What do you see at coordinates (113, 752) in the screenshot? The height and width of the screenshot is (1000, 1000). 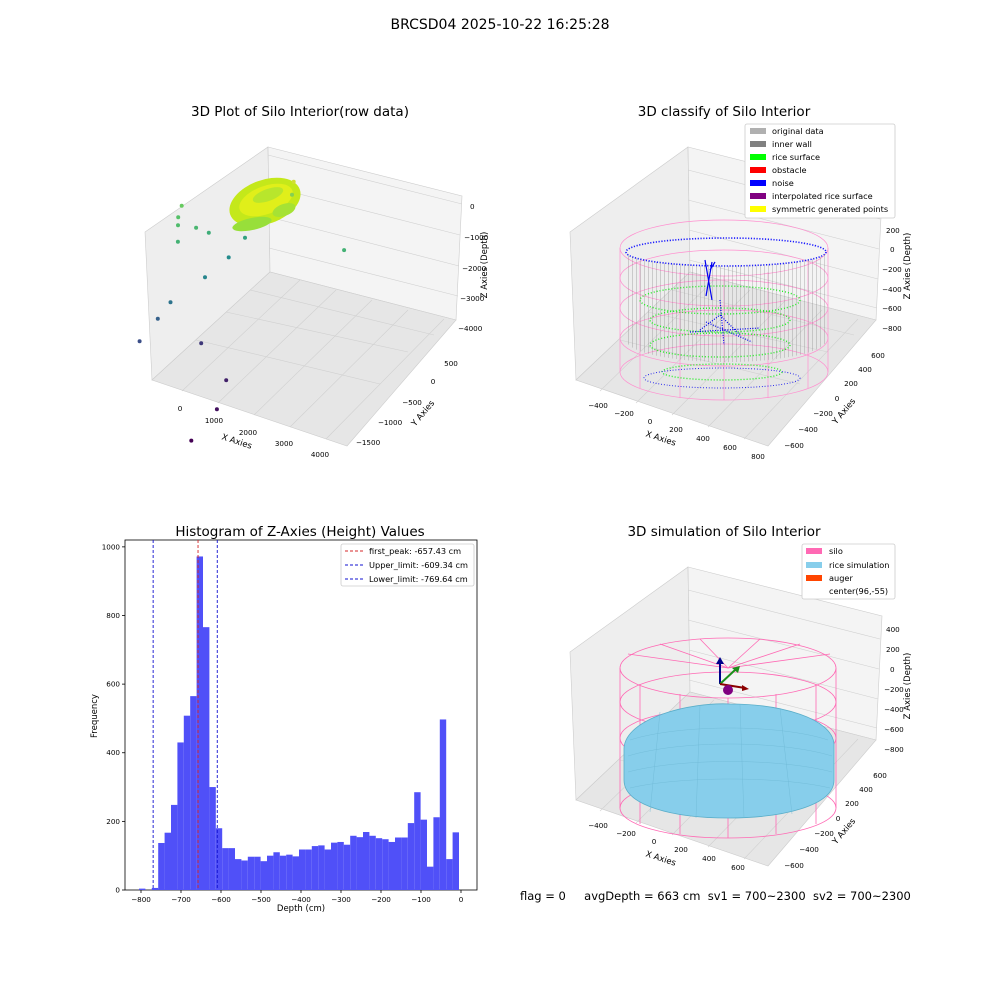 I see `hist-y-tick-label: 400` at bounding box center [113, 752].